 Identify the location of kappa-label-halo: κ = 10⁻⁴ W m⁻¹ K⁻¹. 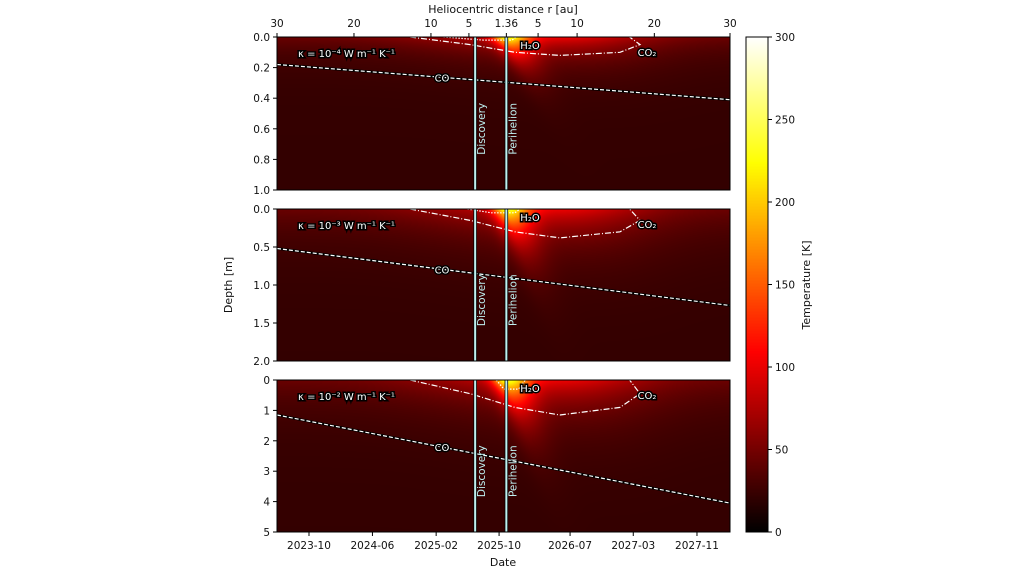
(346, 54).